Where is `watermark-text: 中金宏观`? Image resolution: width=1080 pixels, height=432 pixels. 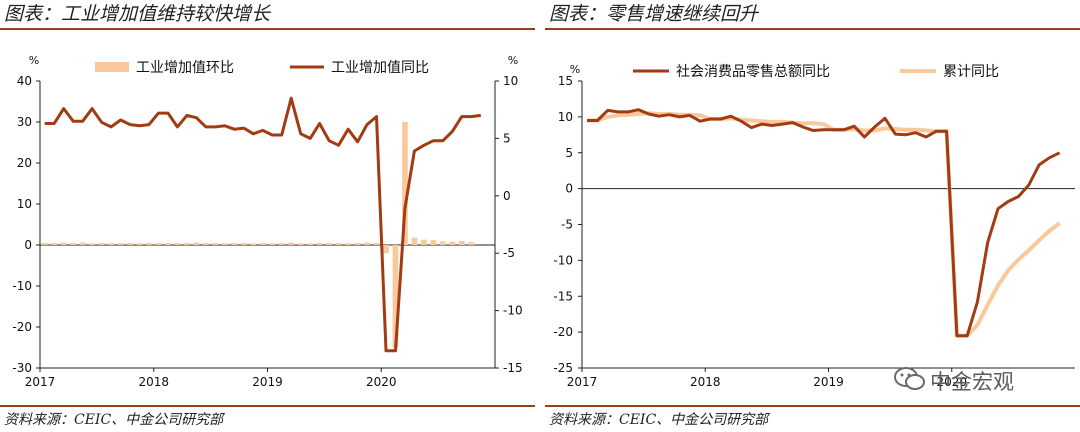 watermark-text: 中金宏观 is located at coordinates (972, 382).